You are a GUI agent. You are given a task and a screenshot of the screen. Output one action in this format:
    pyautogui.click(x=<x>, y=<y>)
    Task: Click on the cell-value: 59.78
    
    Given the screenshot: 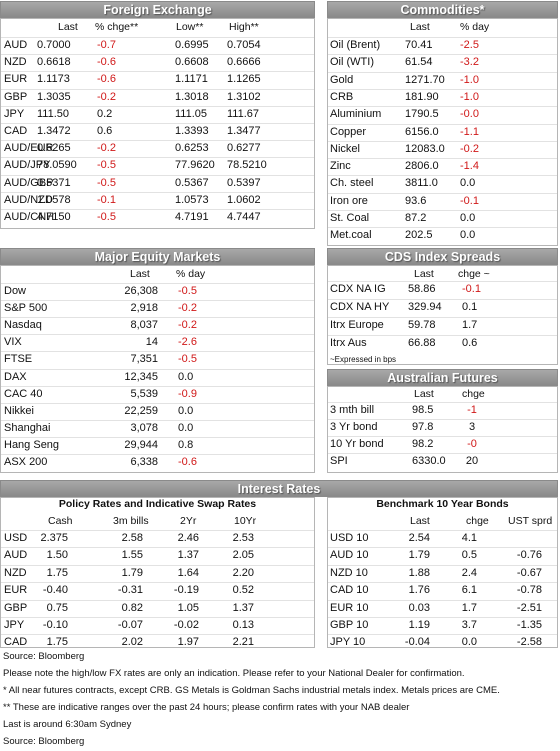 What is the action you would take?
    pyautogui.click(x=422, y=325)
    